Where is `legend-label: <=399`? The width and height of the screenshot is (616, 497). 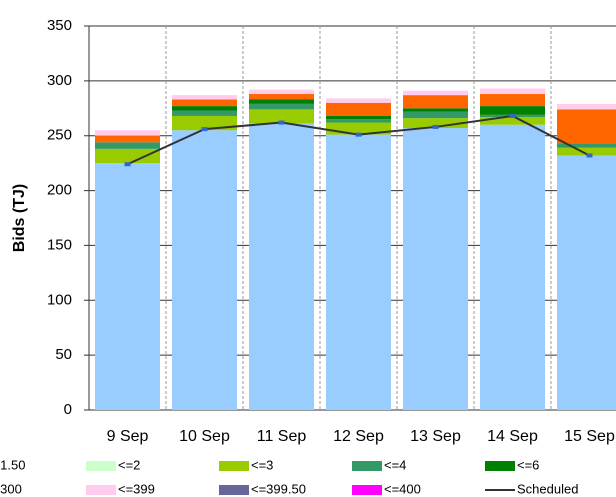 legend-label: <=399 is located at coordinates (136, 488).